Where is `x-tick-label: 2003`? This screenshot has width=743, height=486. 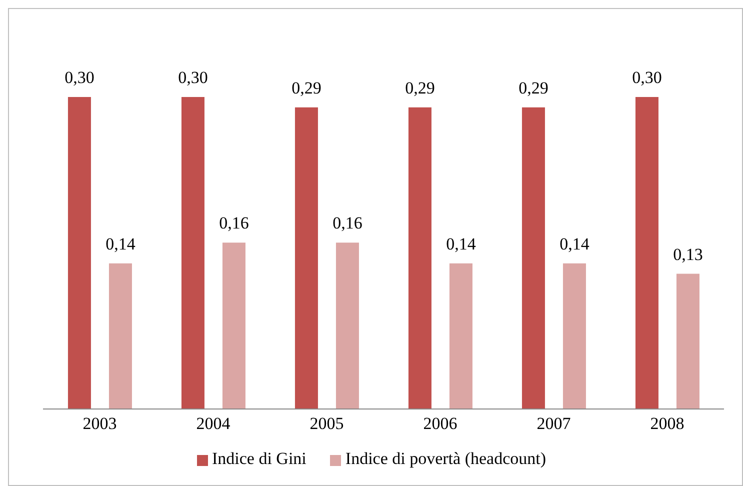
x-tick-label: 2003 is located at coordinates (99, 424).